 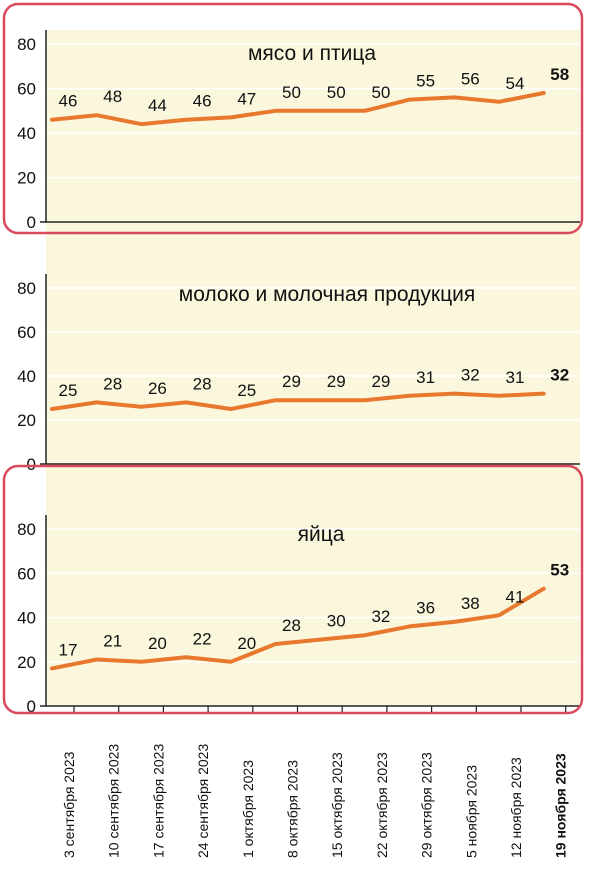 I want to click on x-tick-label: 19 ноября 2023, so click(x=561, y=805).